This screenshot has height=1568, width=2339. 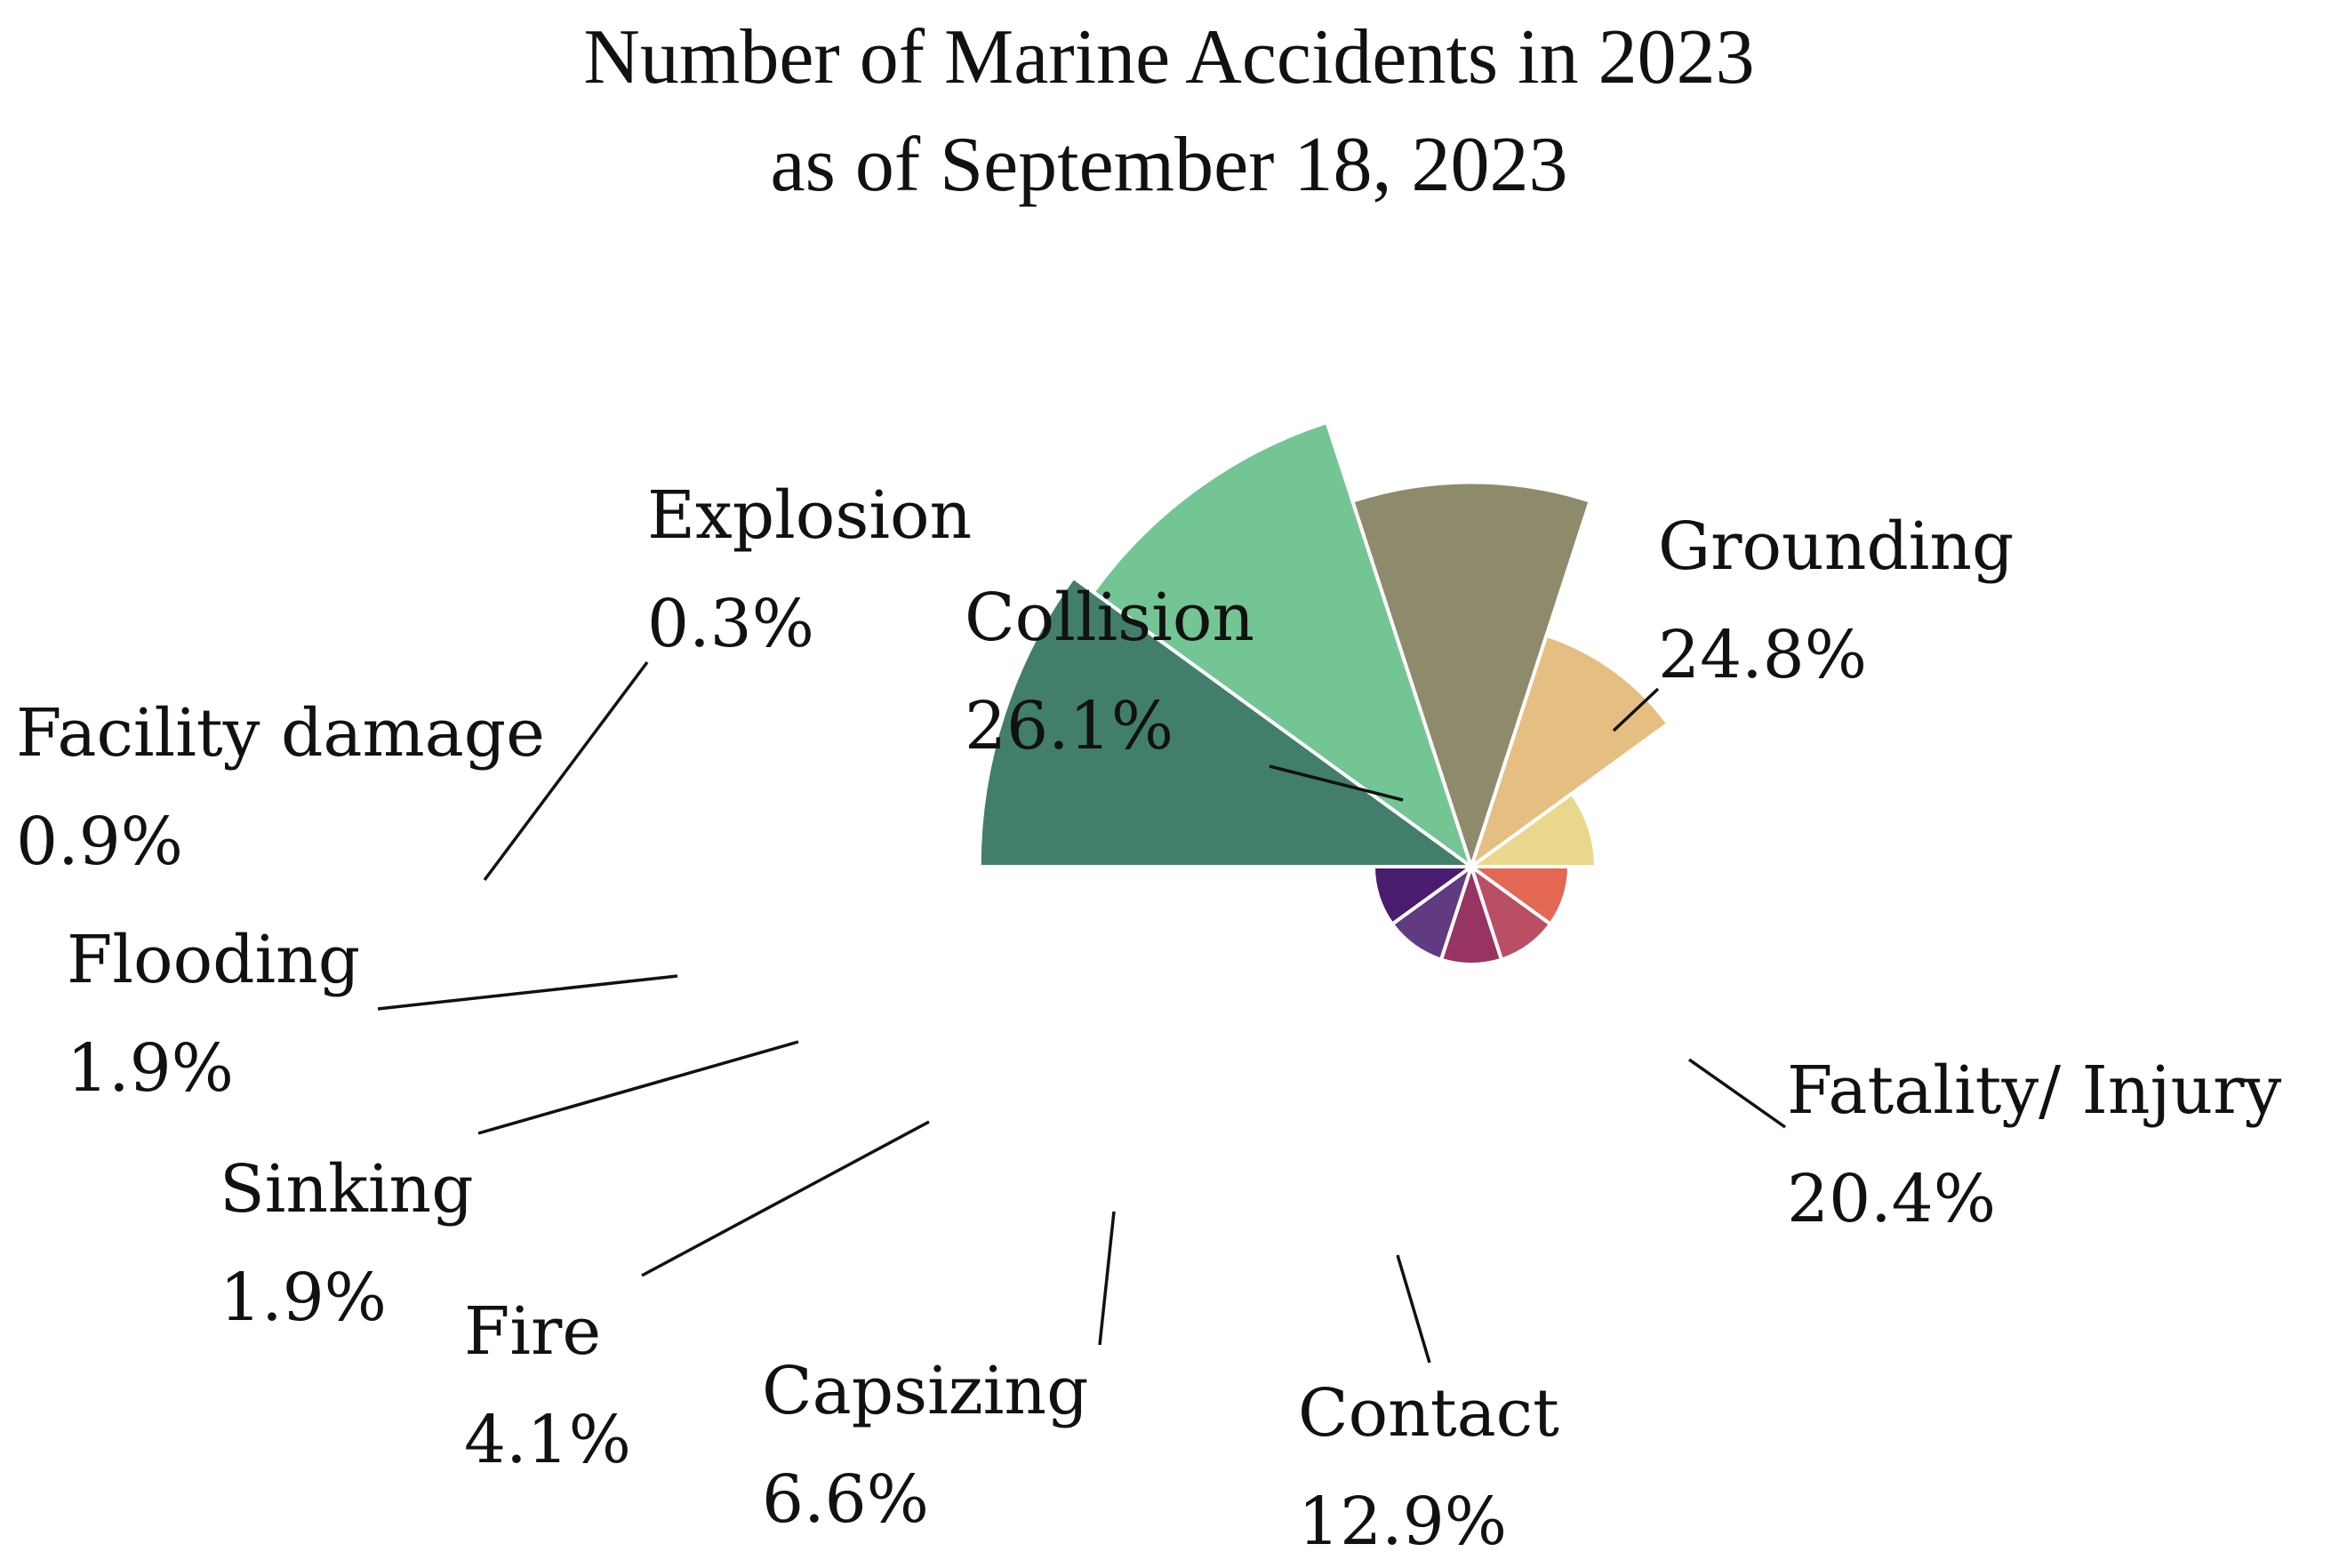 What do you see at coordinates (1109, 618) in the screenshot?
I see `category-label: Collision` at bounding box center [1109, 618].